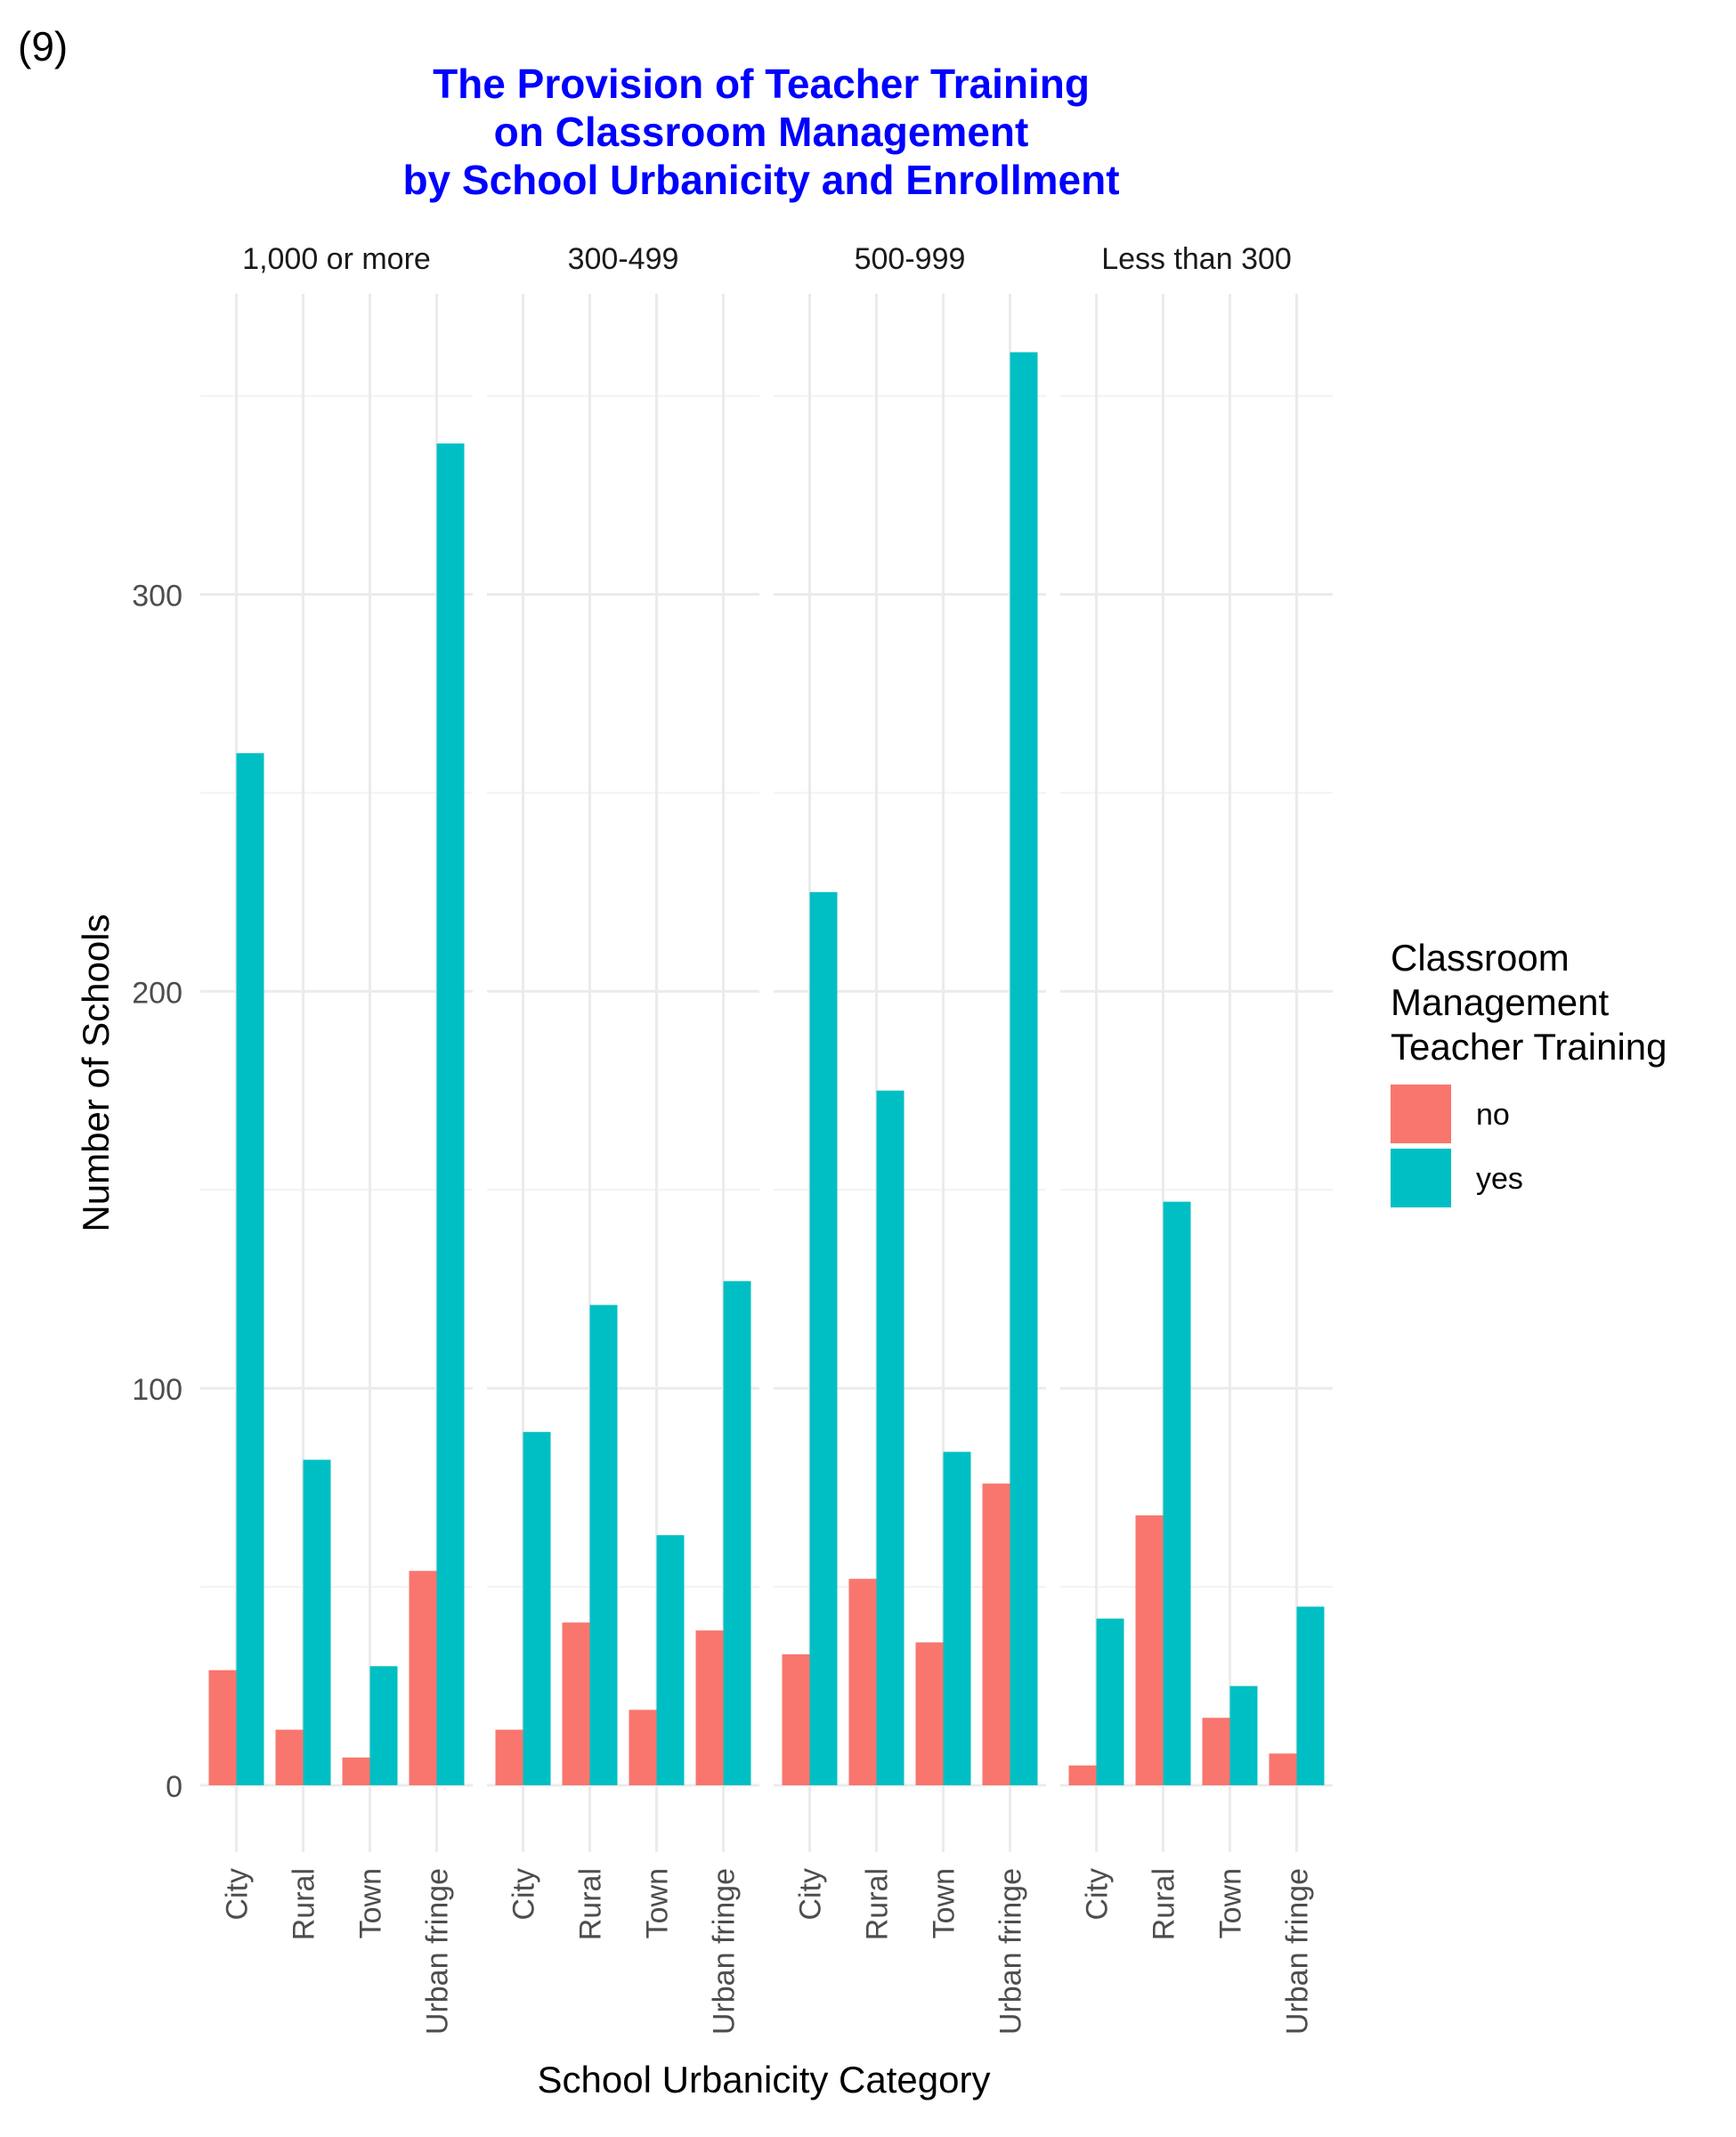  I want to click on bar-1-000-or-more-city-no, so click(222, 1727).